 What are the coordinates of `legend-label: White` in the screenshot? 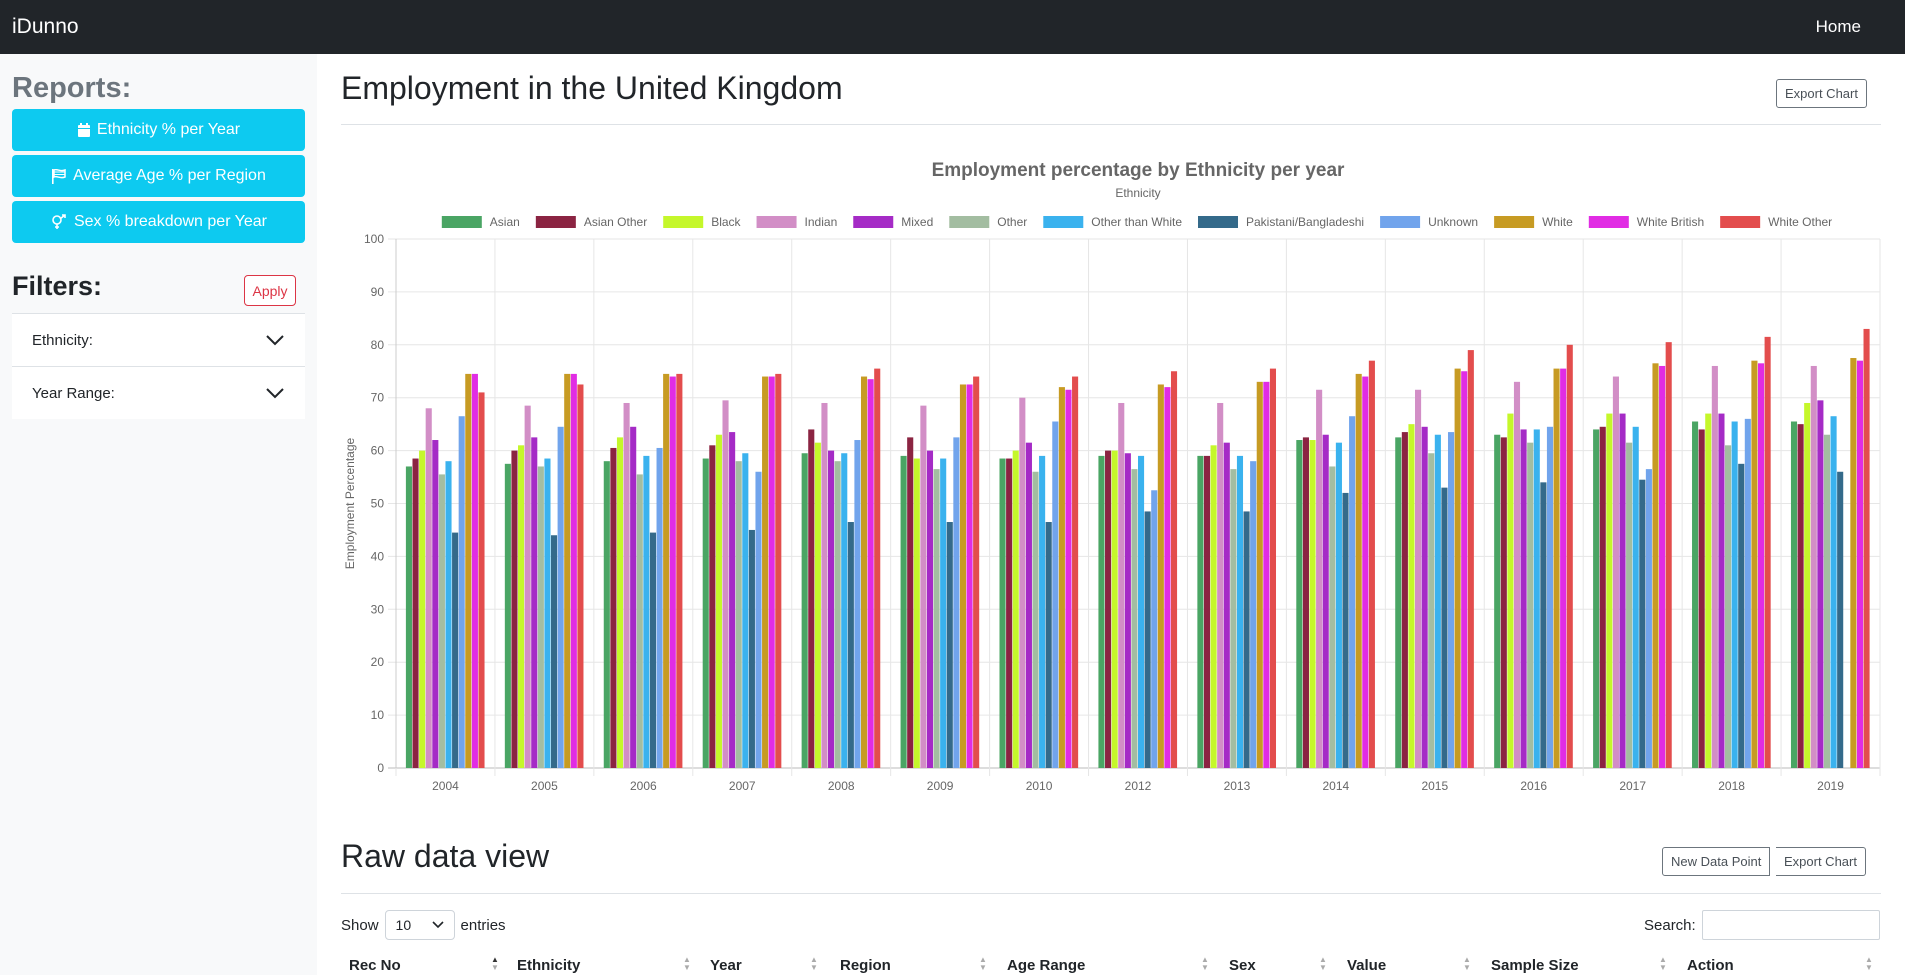 It's located at (1557, 222).